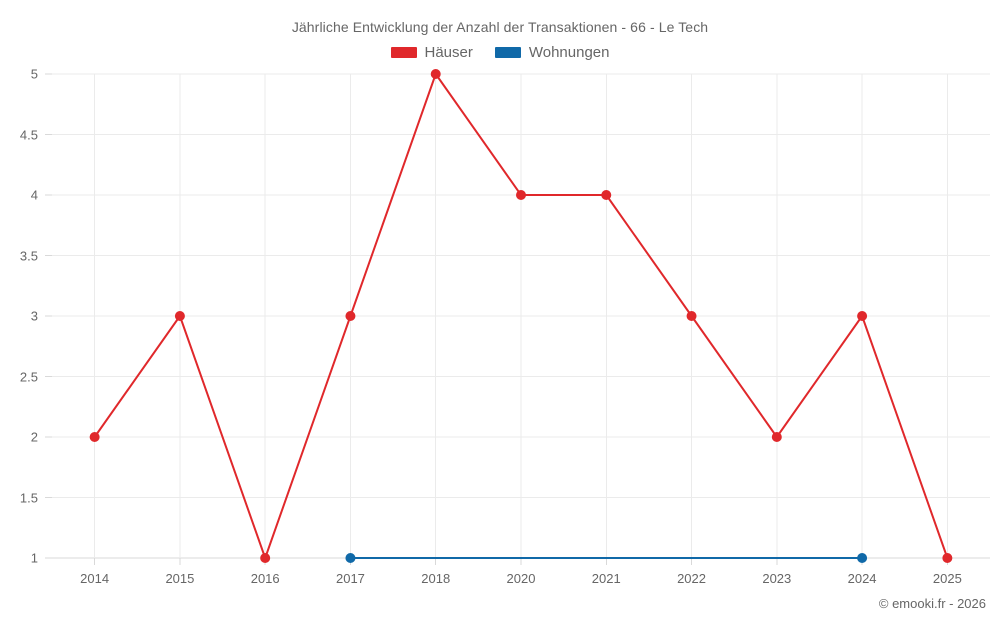 The image size is (1000, 625). I want to click on x-tick-label: 2015, so click(180, 578).